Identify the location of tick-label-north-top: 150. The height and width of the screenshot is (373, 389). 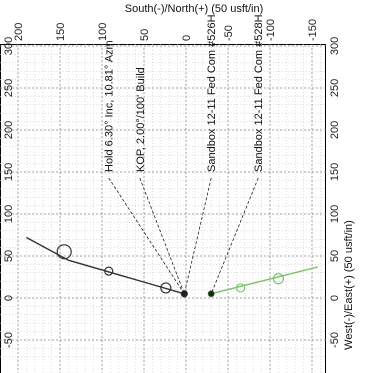
(61, 32).